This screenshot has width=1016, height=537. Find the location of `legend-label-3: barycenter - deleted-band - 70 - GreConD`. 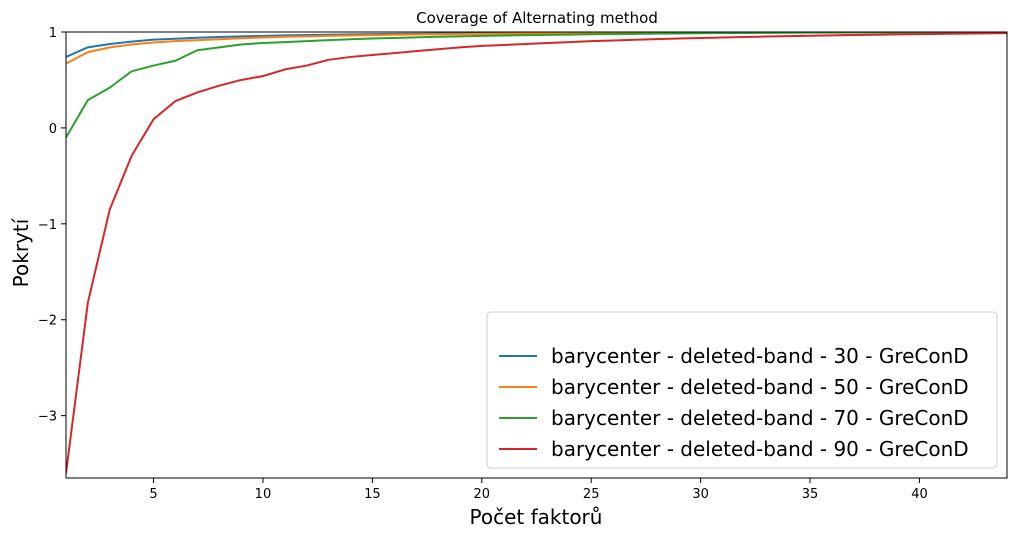

legend-label-3: barycenter - deleted-band - 70 - GreConD is located at coordinates (760, 418).